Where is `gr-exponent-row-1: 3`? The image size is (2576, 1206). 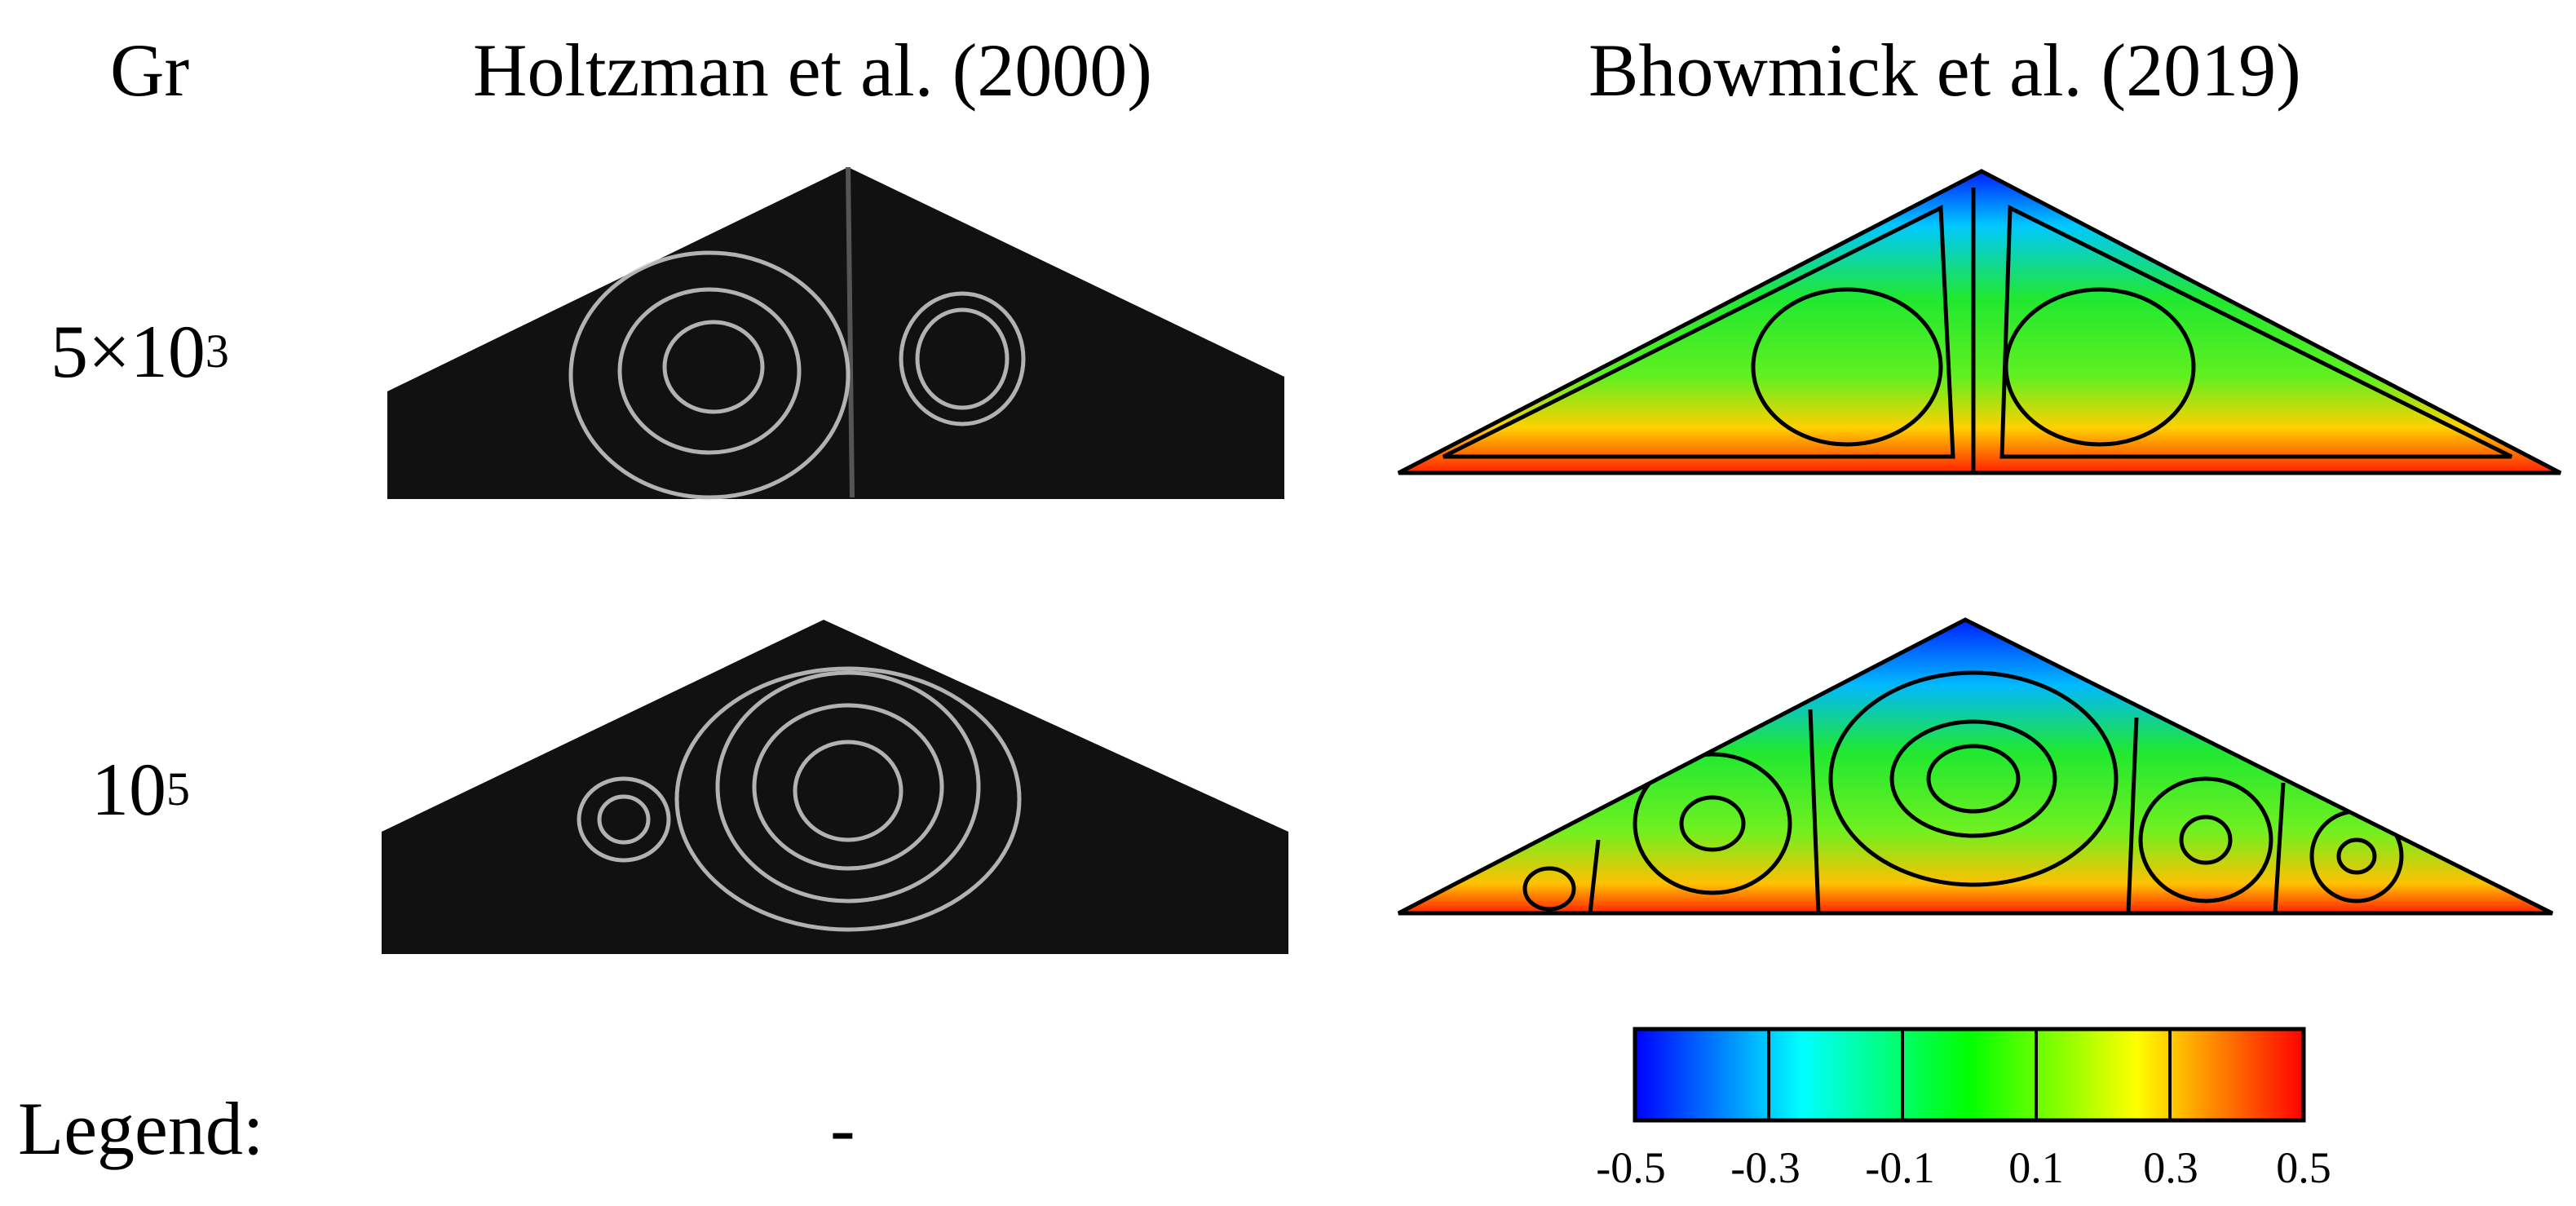 gr-exponent-row-1: 3 is located at coordinates (217, 351).